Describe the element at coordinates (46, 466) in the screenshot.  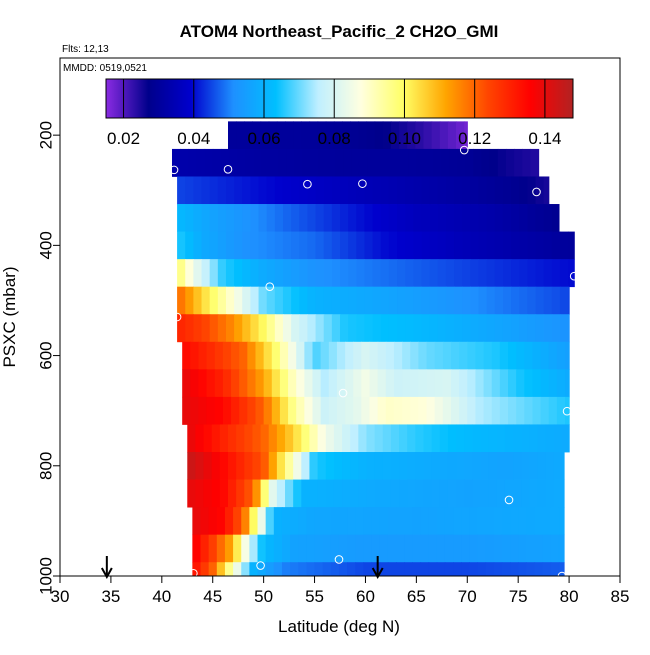
I see `y-tick-label: 800` at that location.